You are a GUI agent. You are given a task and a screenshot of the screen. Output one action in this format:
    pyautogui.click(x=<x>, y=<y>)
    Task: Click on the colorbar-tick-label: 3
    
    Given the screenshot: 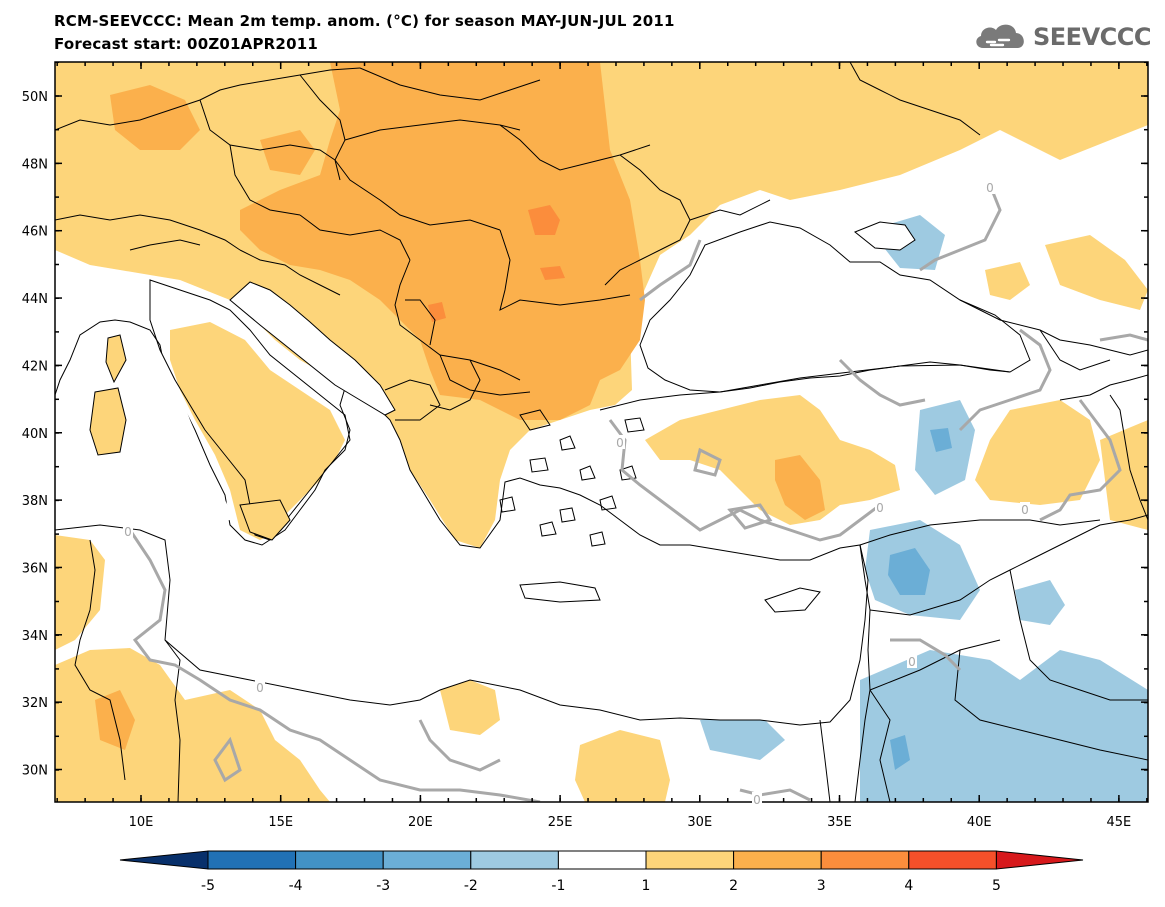 What is the action you would take?
    pyautogui.click(x=821, y=886)
    